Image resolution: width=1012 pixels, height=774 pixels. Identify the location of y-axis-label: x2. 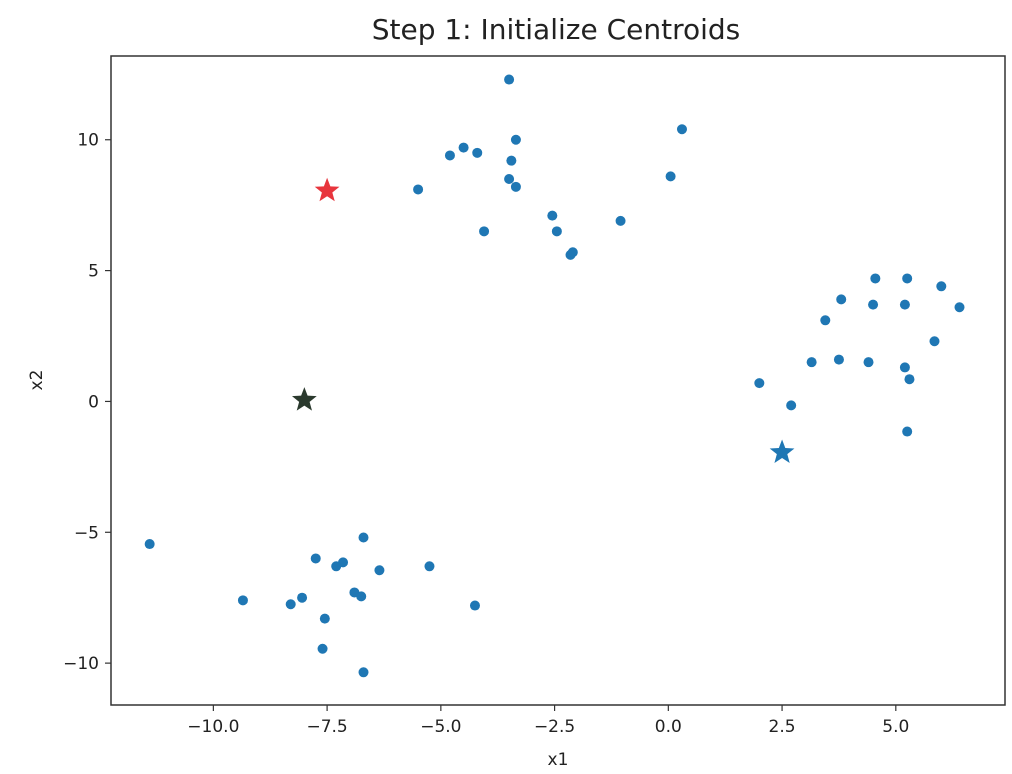
(37, 380).